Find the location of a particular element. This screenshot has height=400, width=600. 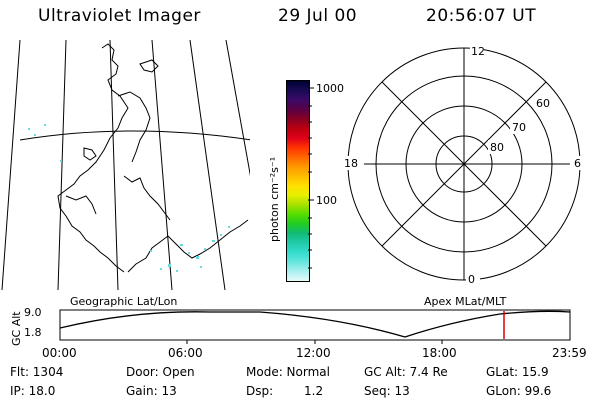

time-label: 20:56:07 UT is located at coordinates (481, 16).